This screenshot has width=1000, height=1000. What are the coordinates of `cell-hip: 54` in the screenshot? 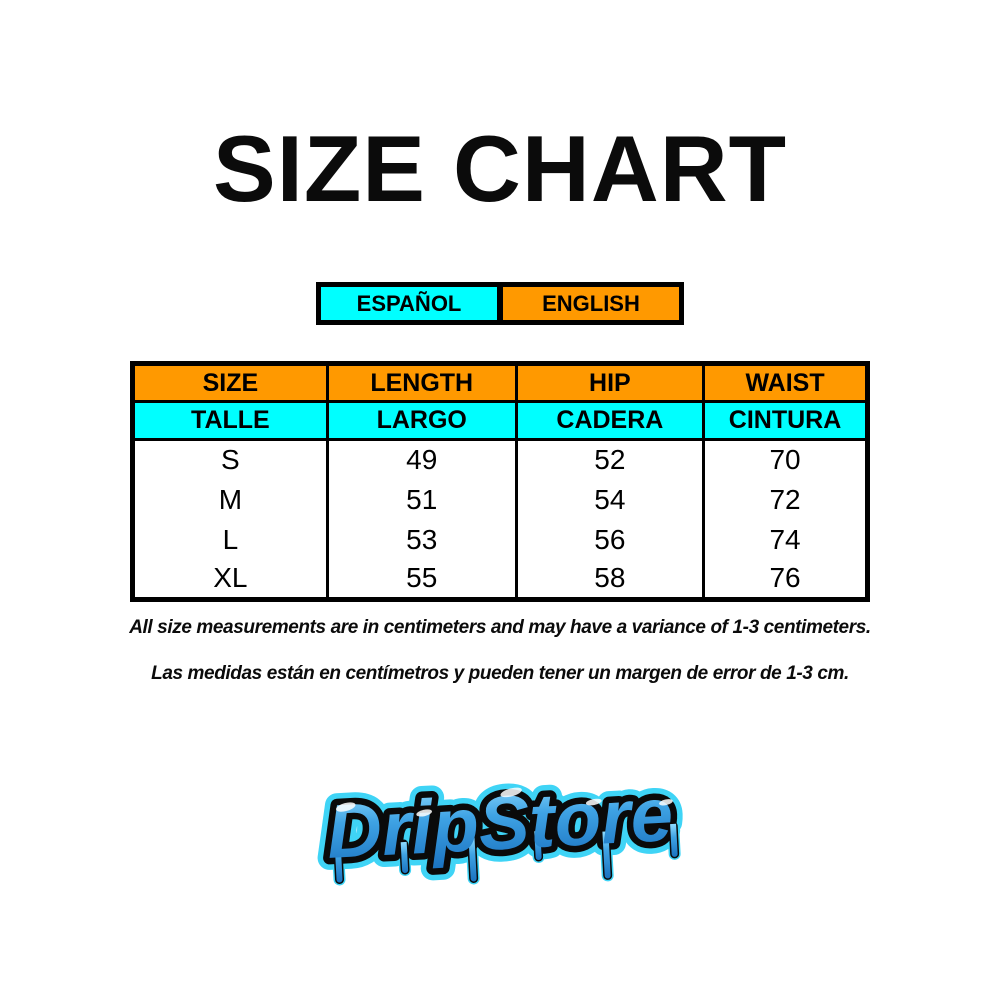 It's located at (610, 499).